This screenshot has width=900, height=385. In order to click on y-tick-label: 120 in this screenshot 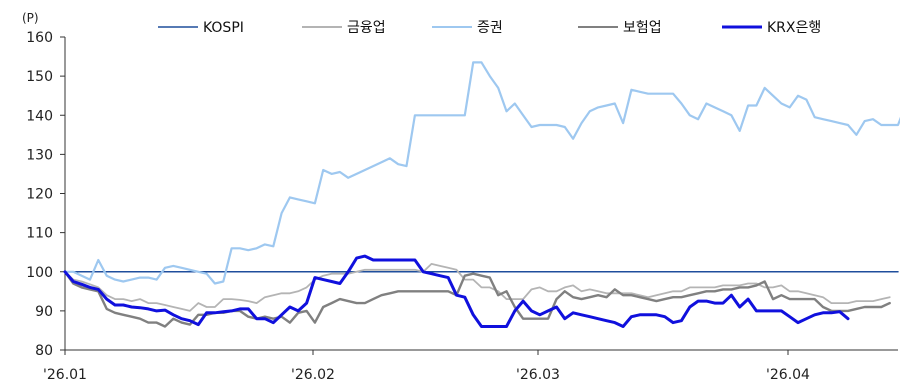, I will do `click(39, 195)`.